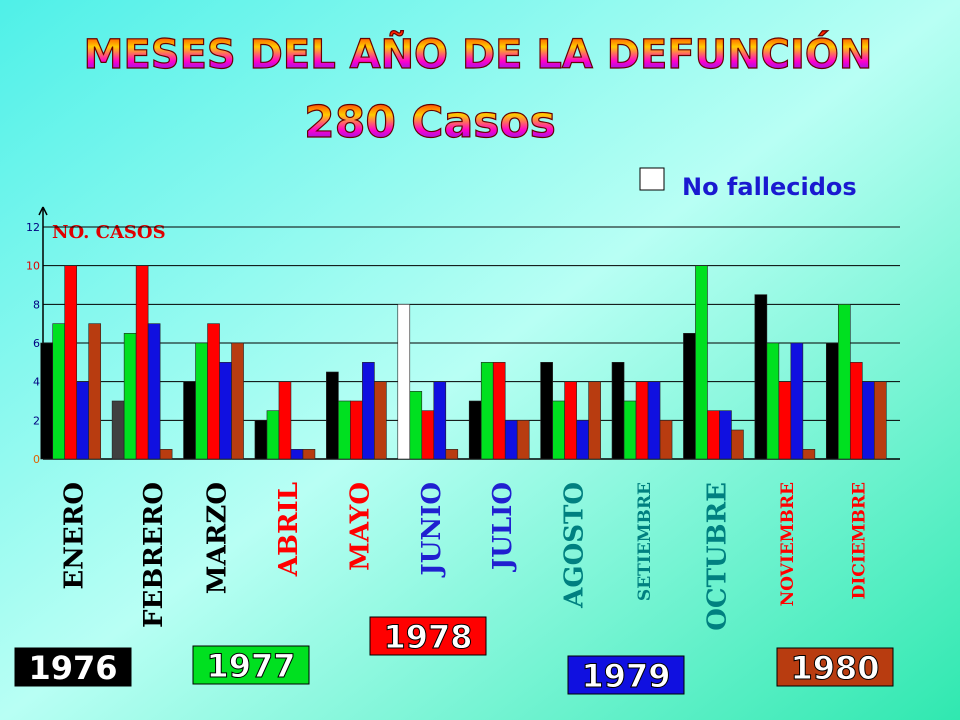  What do you see at coordinates (503, 527) in the screenshot?
I see `x-tick-label: JULIO` at bounding box center [503, 527].